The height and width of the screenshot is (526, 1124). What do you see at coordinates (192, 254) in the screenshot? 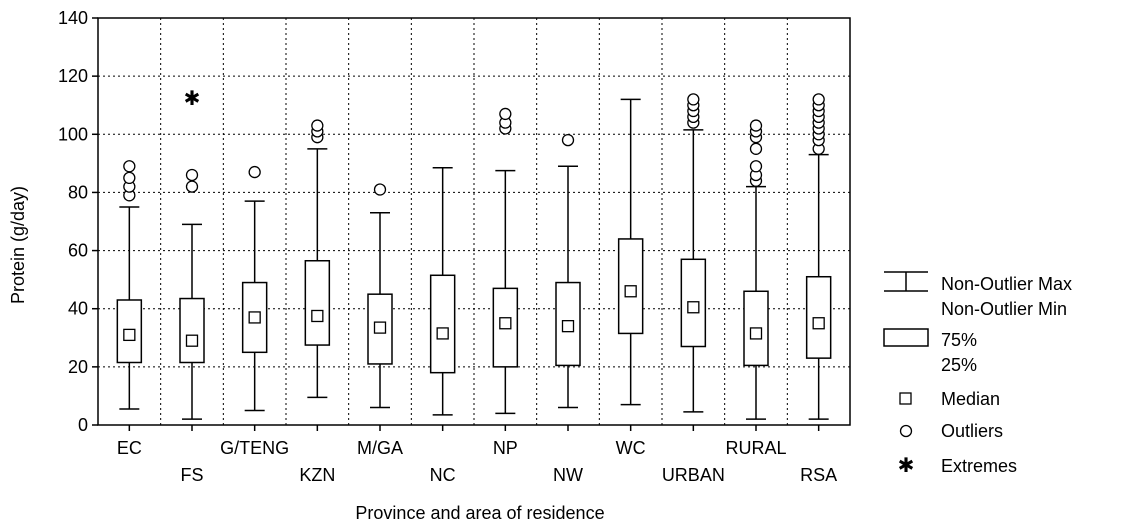
I see `box-fs: ✱` at bounding box center [192, 254].